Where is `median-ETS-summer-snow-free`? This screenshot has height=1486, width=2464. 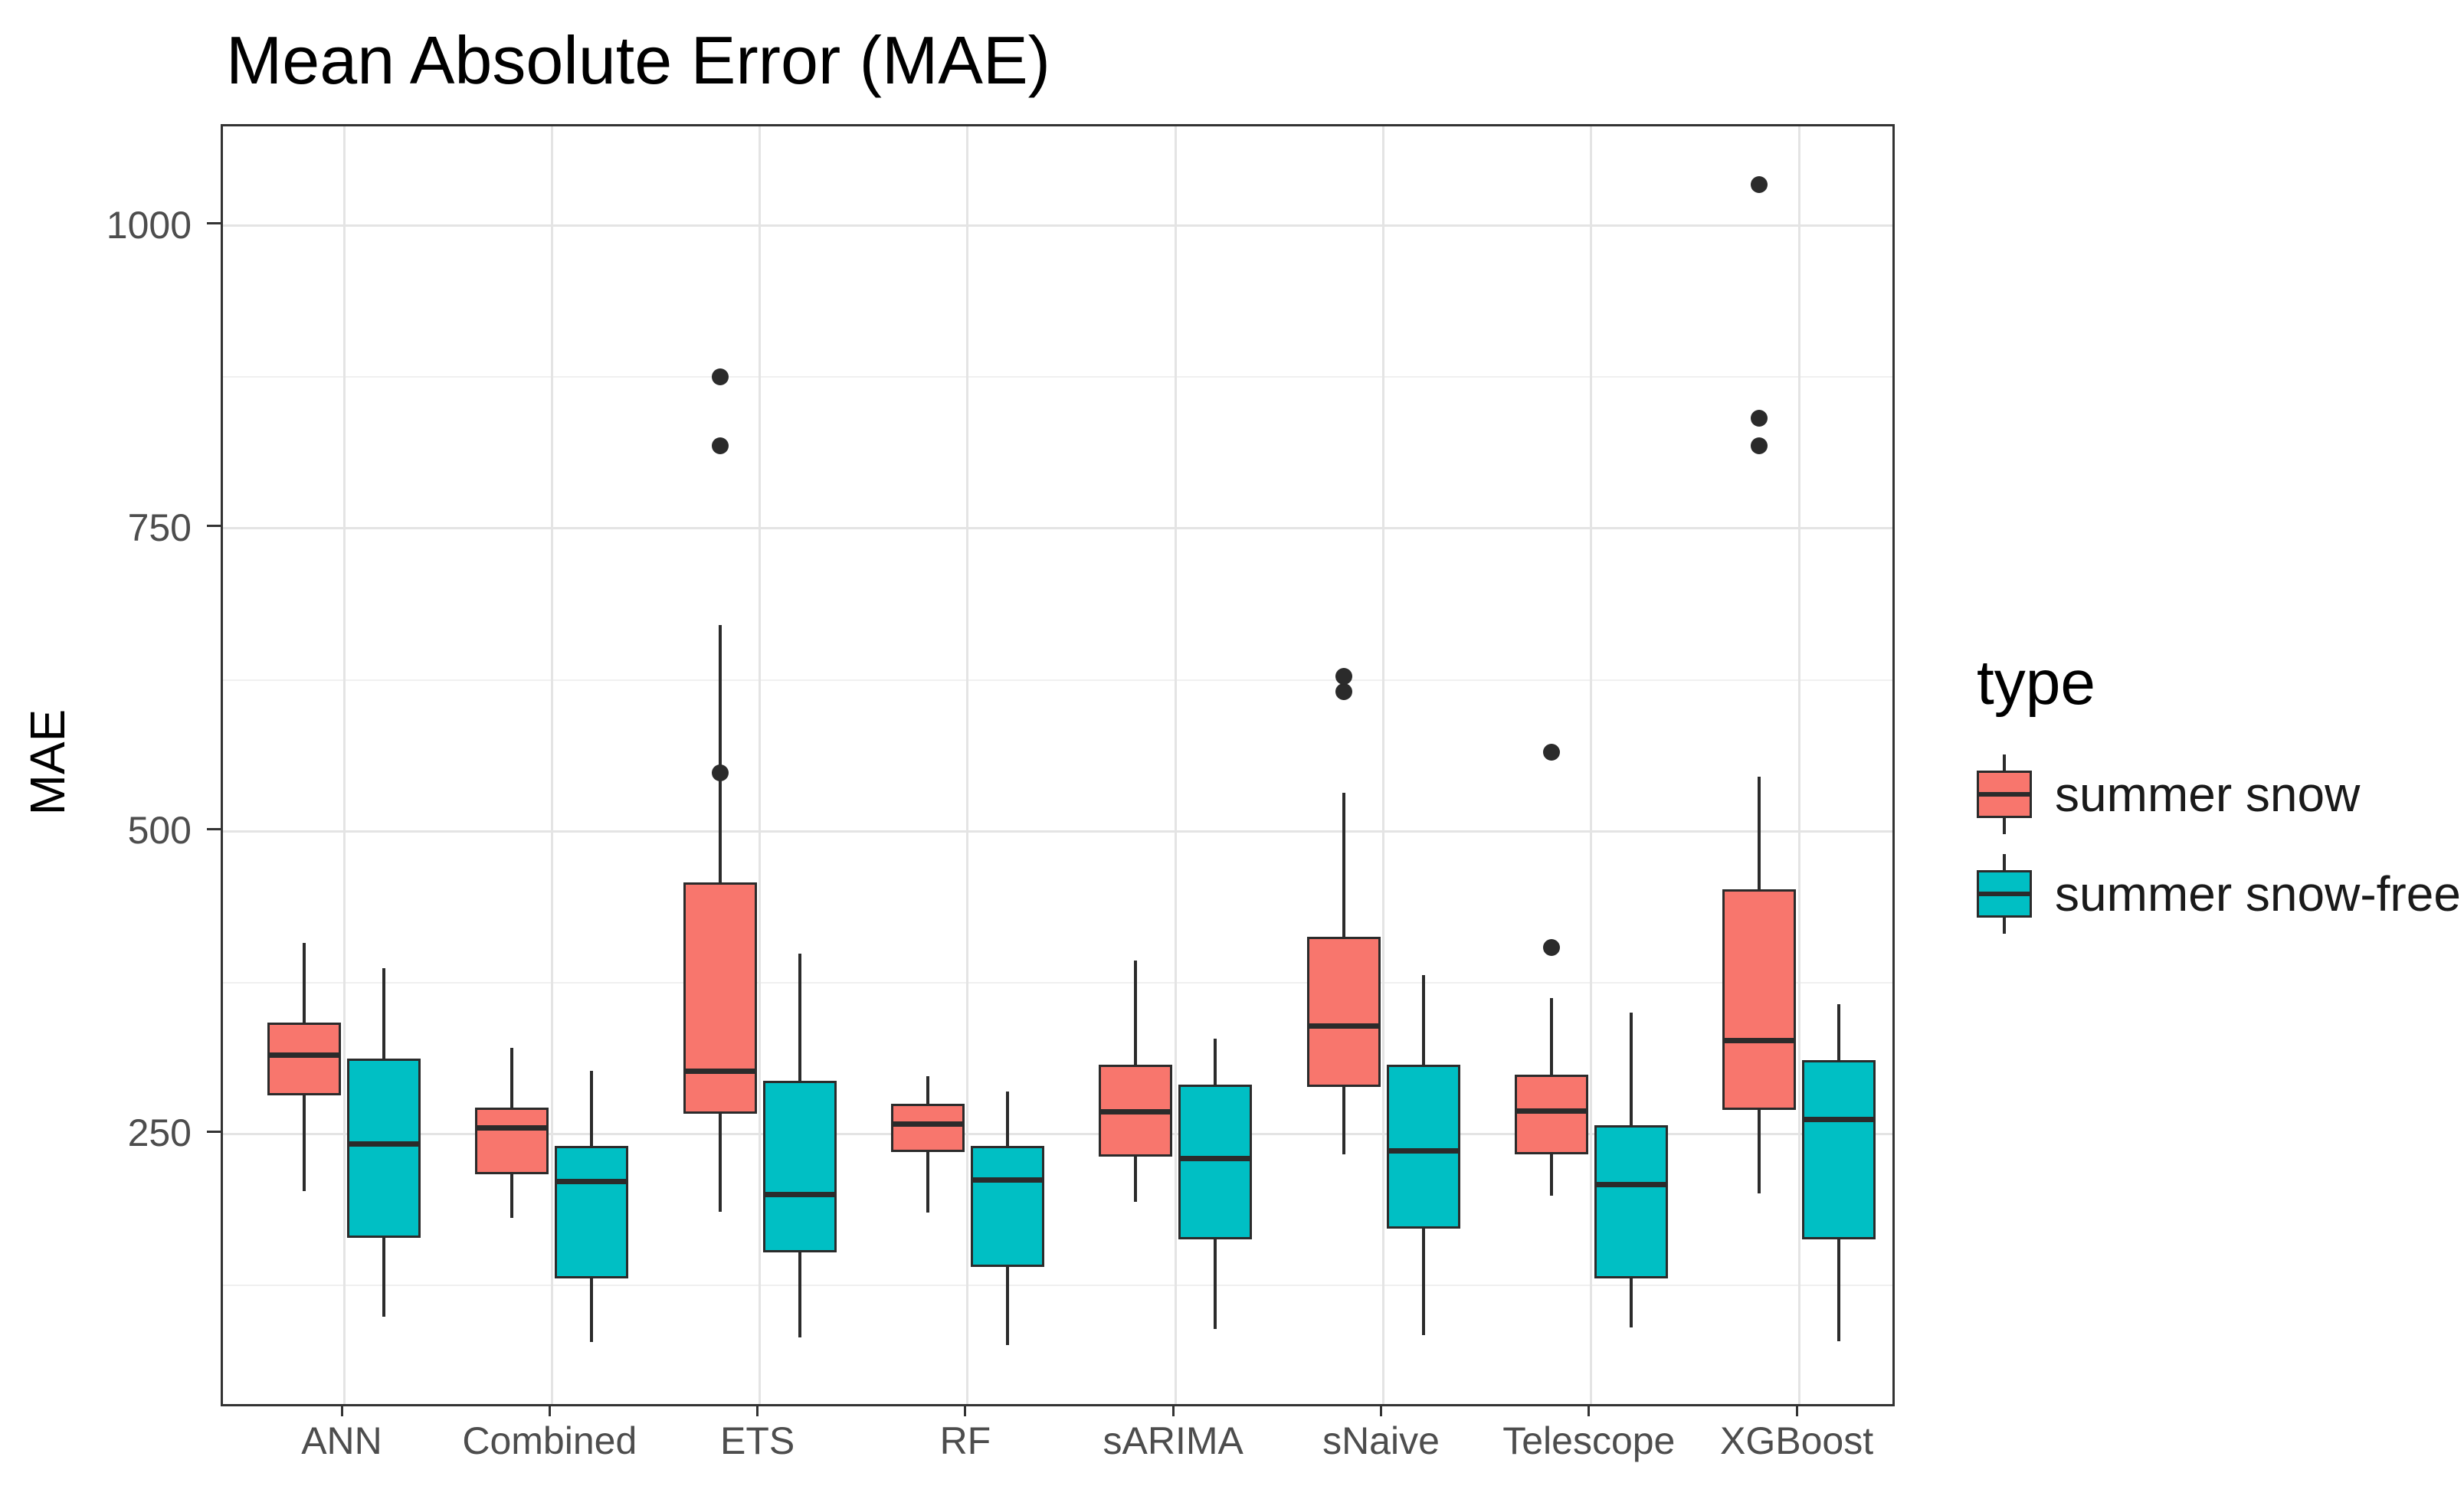
median-ETS-summer-snow-free is located at coordinates (799, 1194).